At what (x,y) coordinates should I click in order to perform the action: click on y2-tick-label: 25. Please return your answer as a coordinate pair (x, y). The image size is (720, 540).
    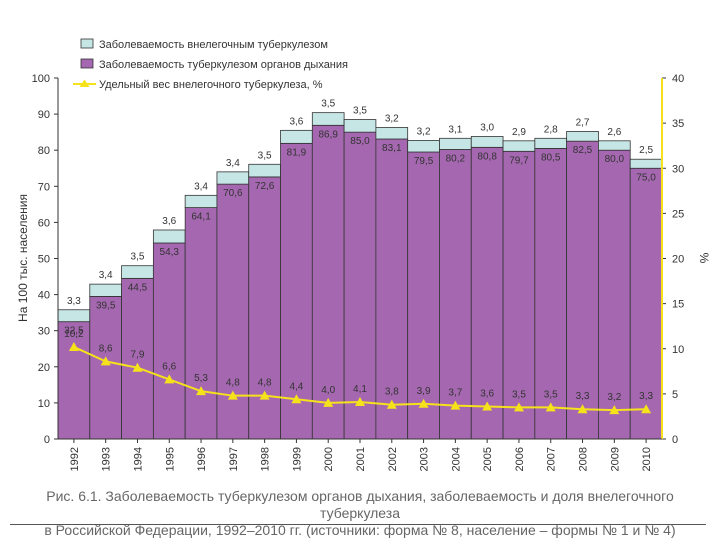
    Looking at the image, I should click on (678, 214).